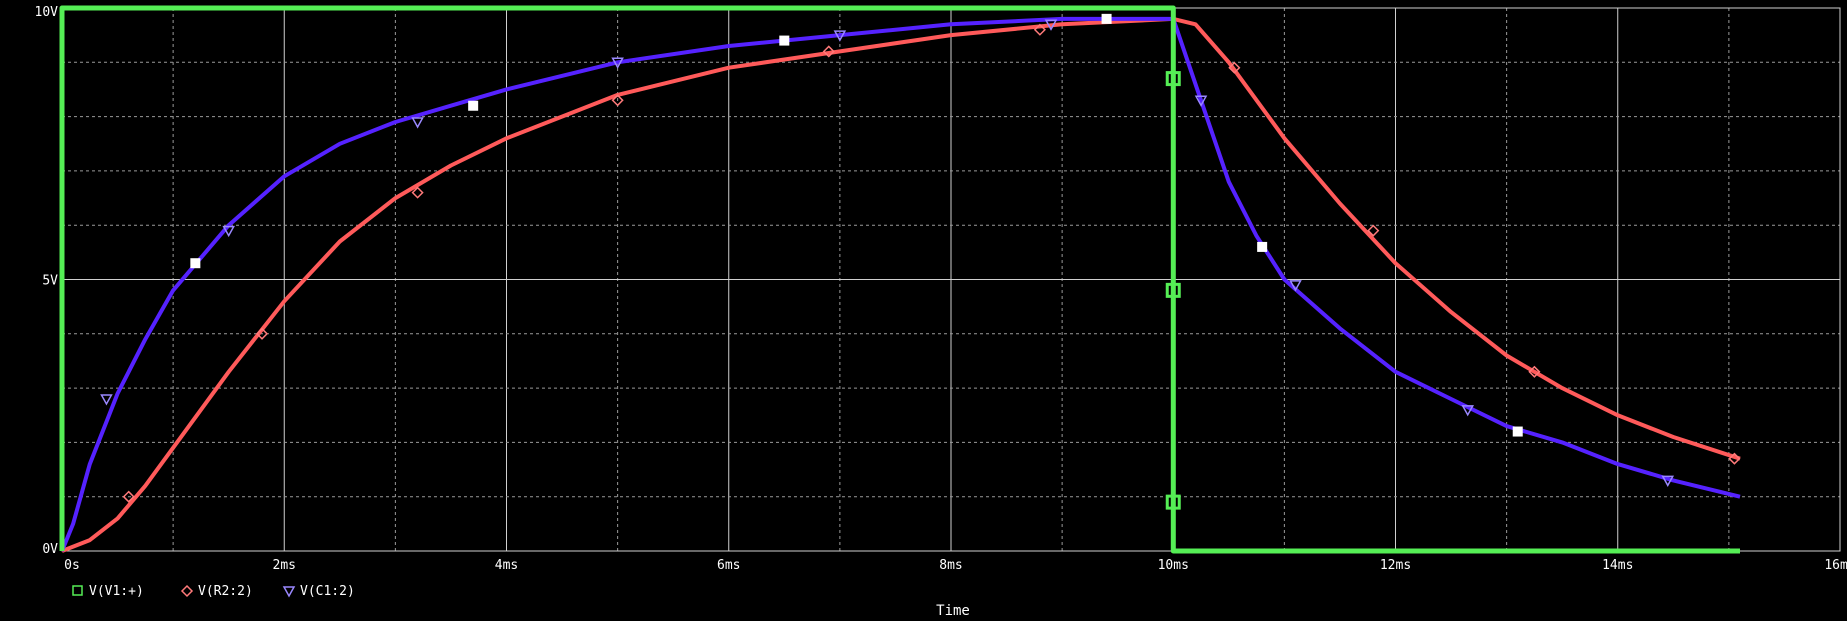 Image resolution: width=1847 pixels, height=621 pixels. Describe the element at coordinates (72, 565) in the screenshot. I see `x-tick-label: 0s` at that location.